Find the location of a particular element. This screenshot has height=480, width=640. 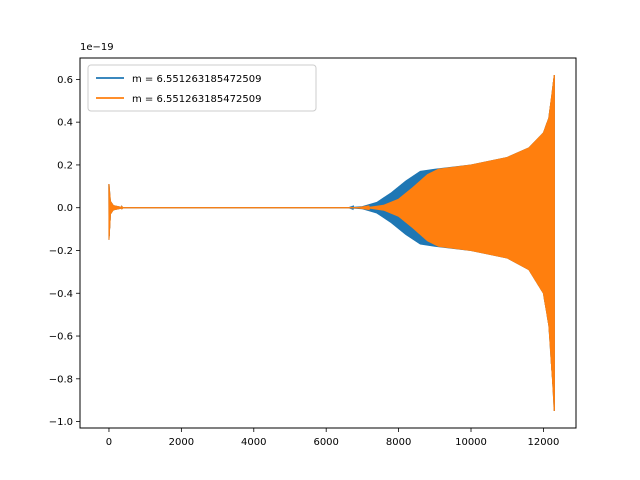

x-tick-label: 12000 is located at coordinates (544, 442).